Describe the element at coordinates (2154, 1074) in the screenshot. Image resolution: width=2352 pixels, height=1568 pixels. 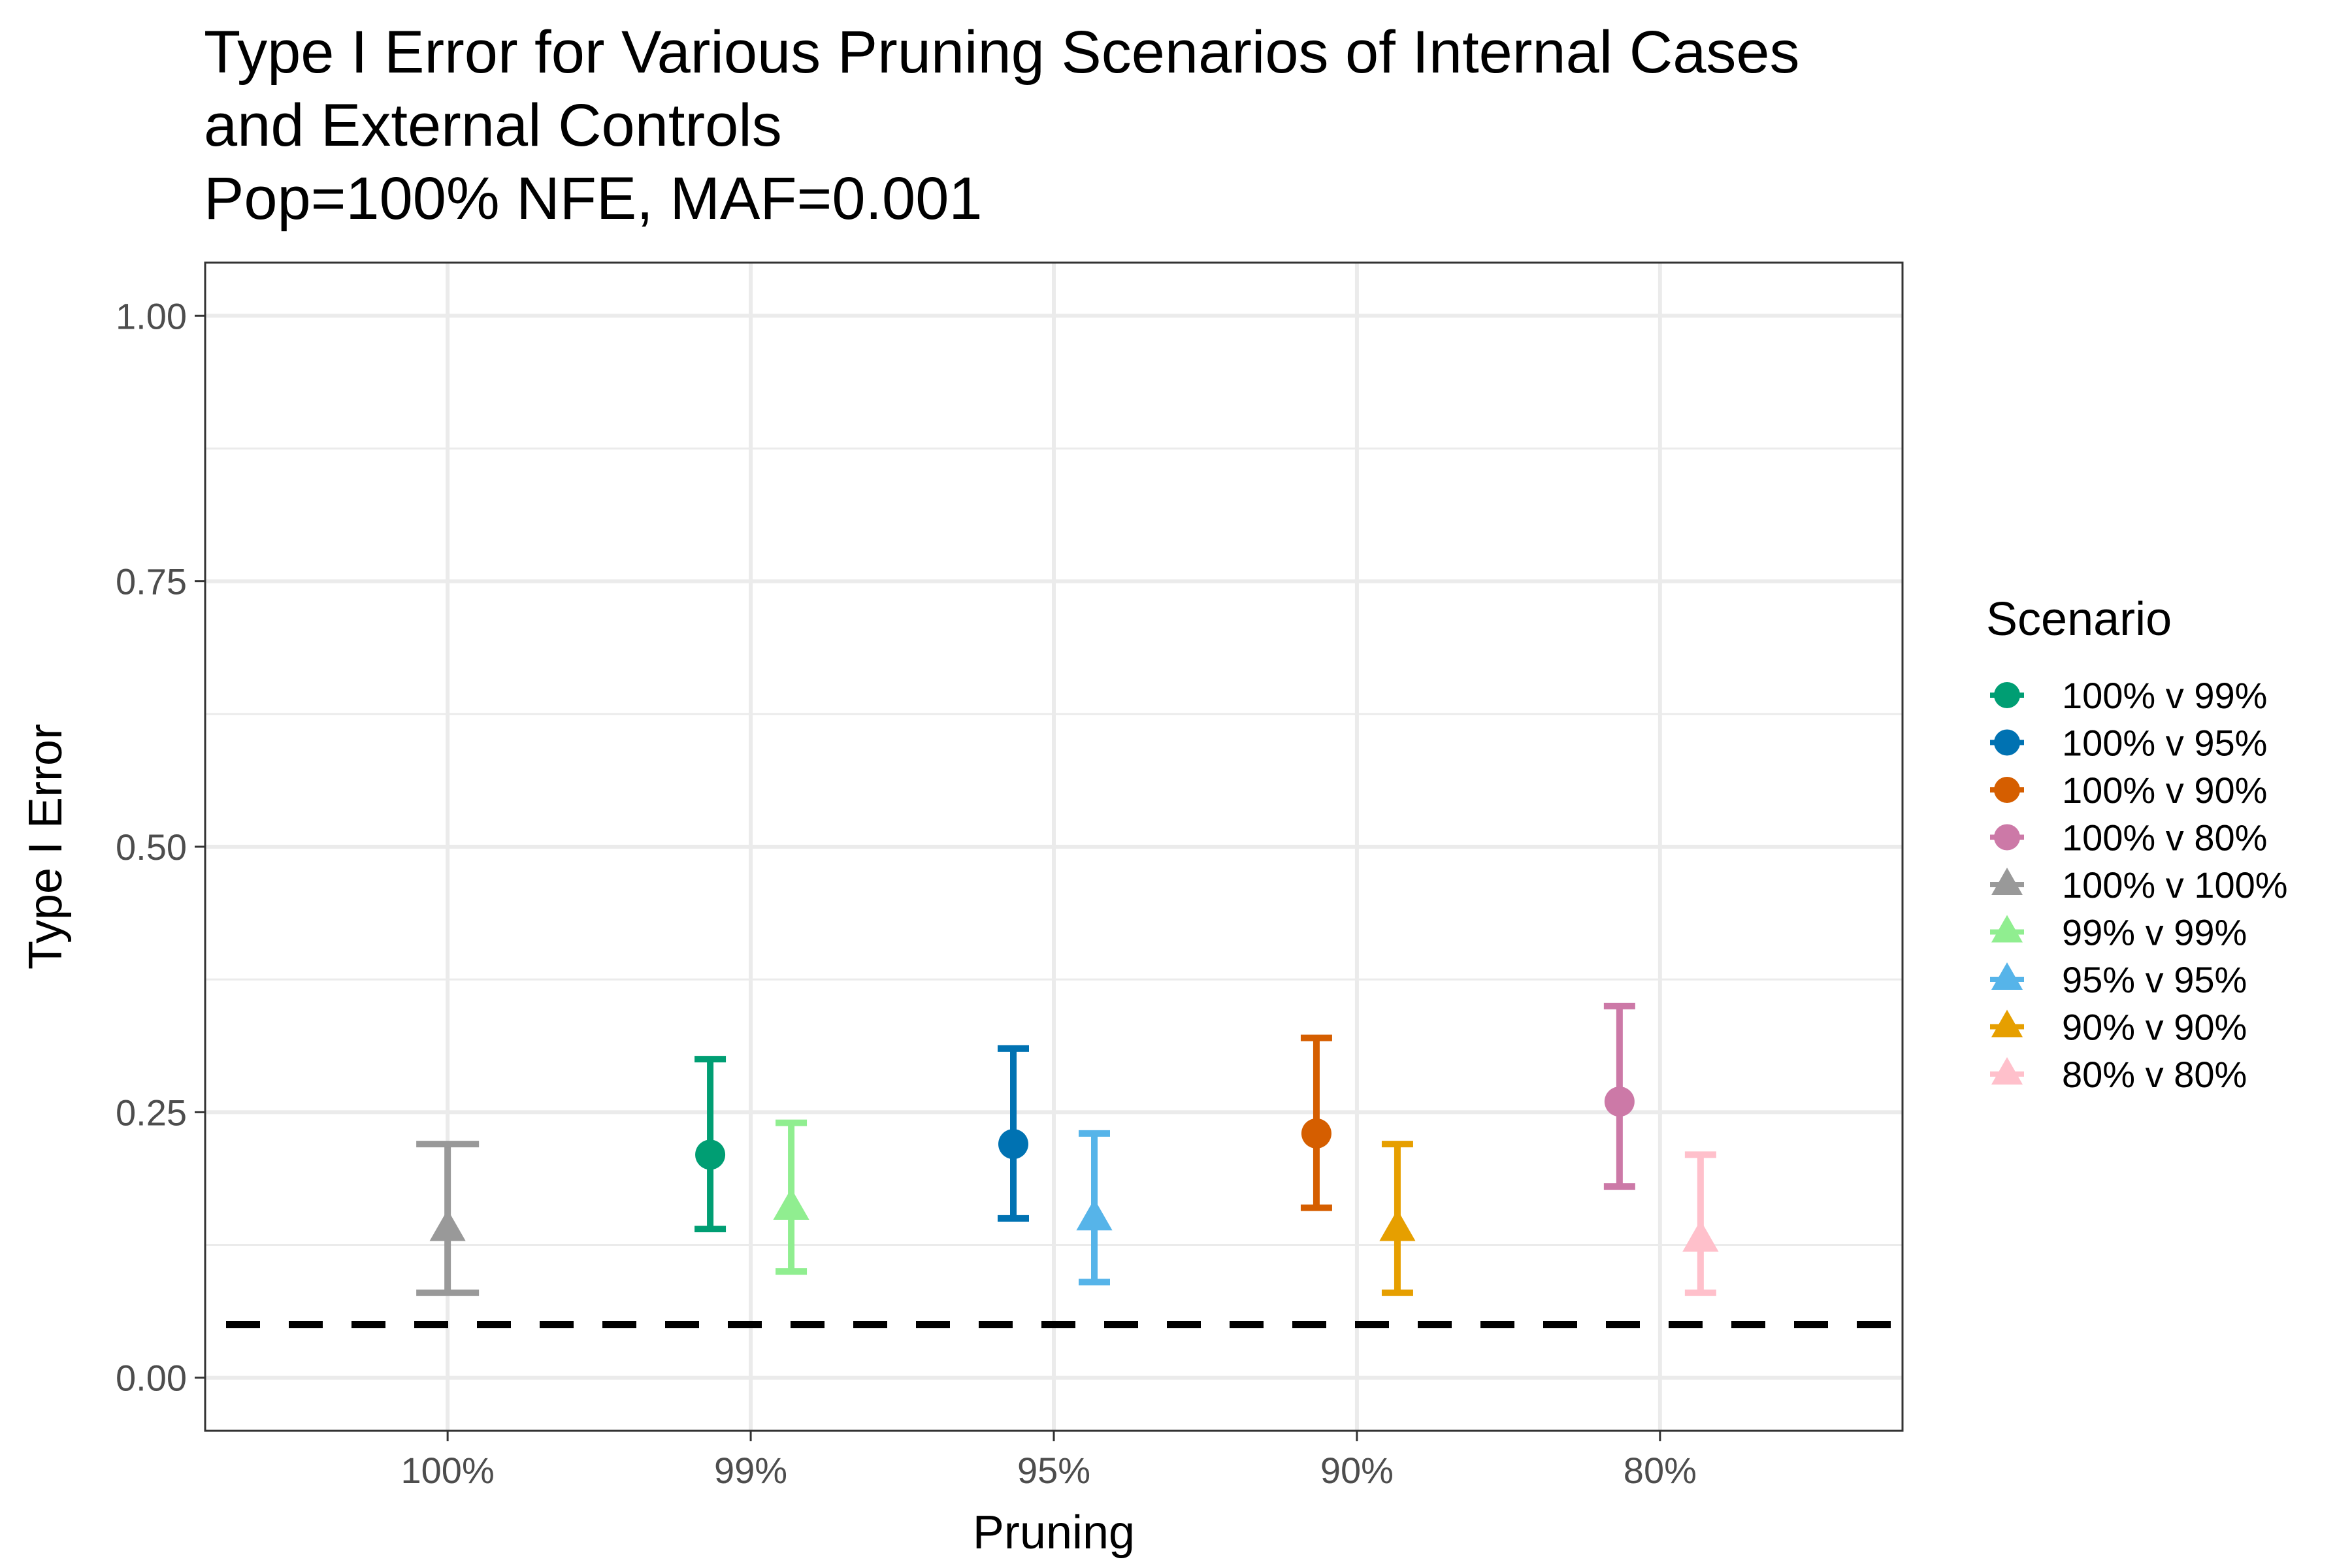
I see `legend-label: 80% v 80%` at that location.